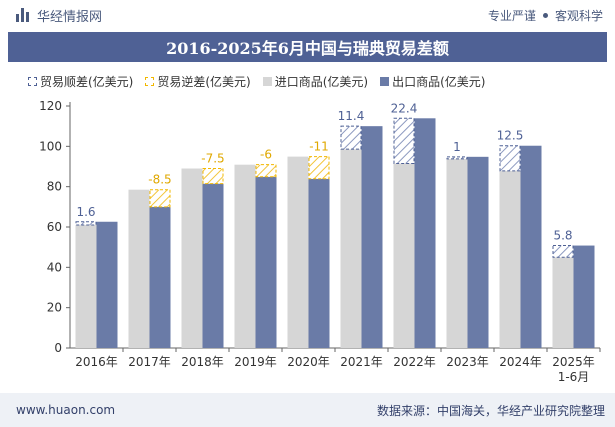 Image resolution: width=615 pixels, height=427 pixels. I want to click on legend-label-export: 出口商品(亿美元), so click(439, 81).